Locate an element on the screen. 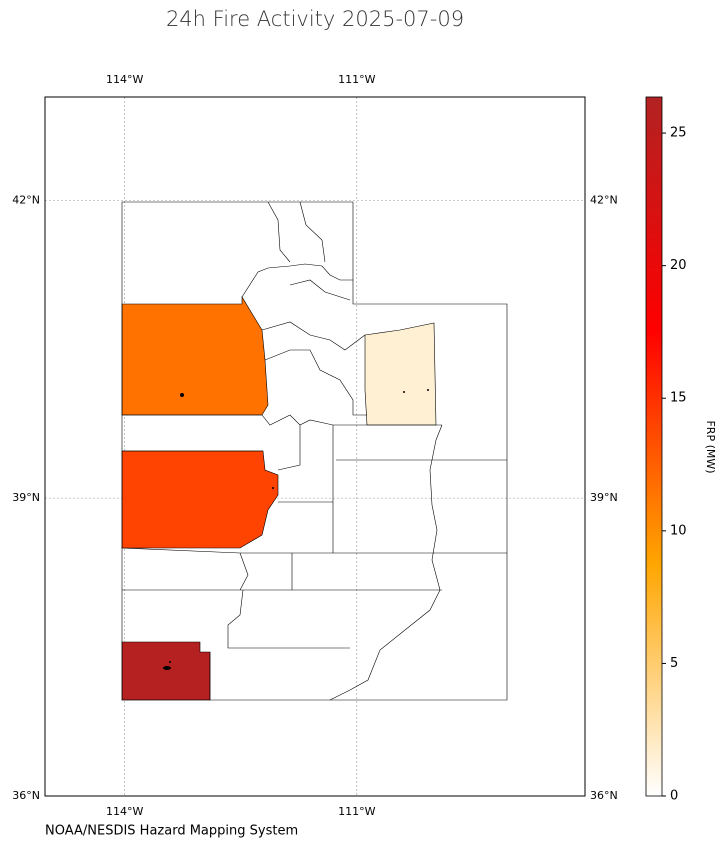  colorbar-label: FRP (MW) is located at coordinates (710, 446).